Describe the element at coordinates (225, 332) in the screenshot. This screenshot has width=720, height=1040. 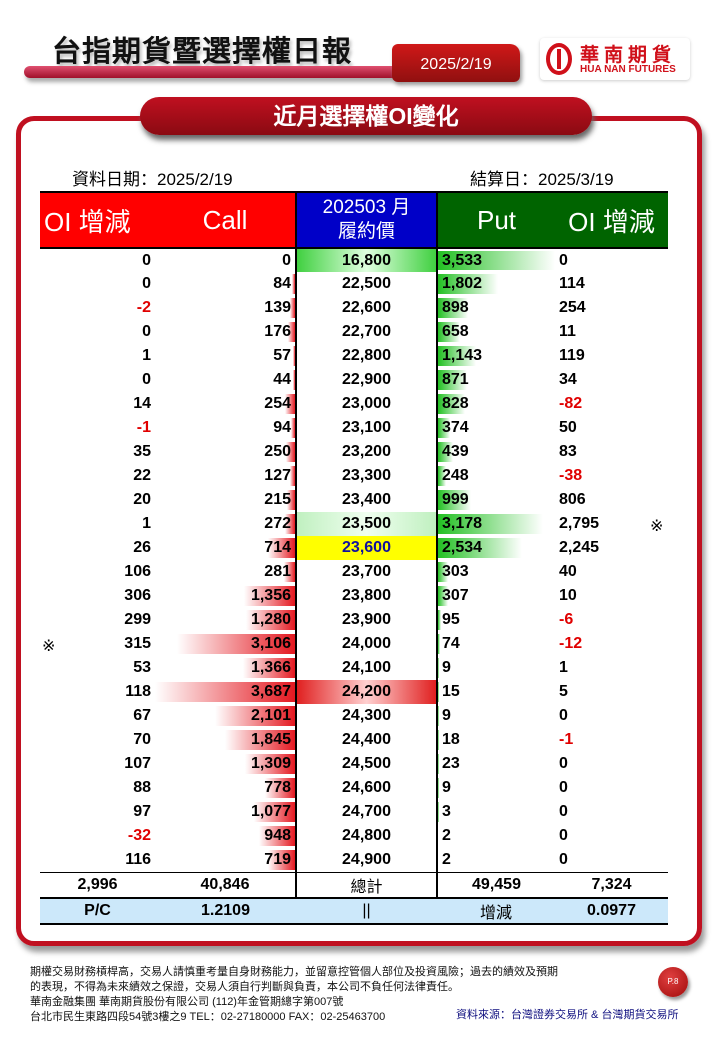
I see `call-oi-cell: 176` at that location.